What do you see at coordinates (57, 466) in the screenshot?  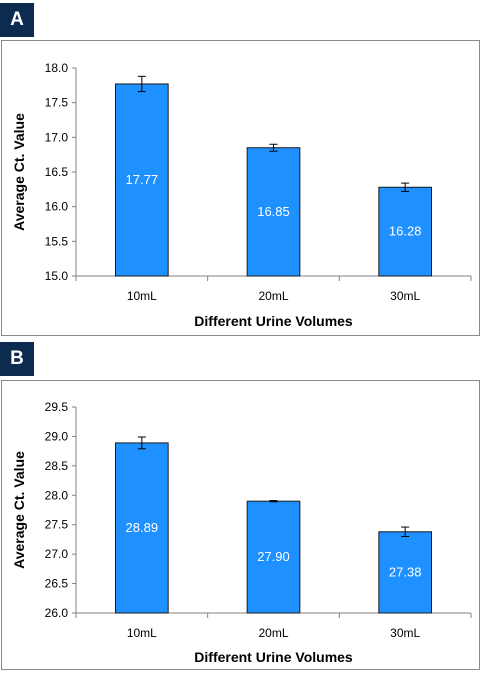 I see `y-tick-label: 28.5` at bounding box center [57, 466].